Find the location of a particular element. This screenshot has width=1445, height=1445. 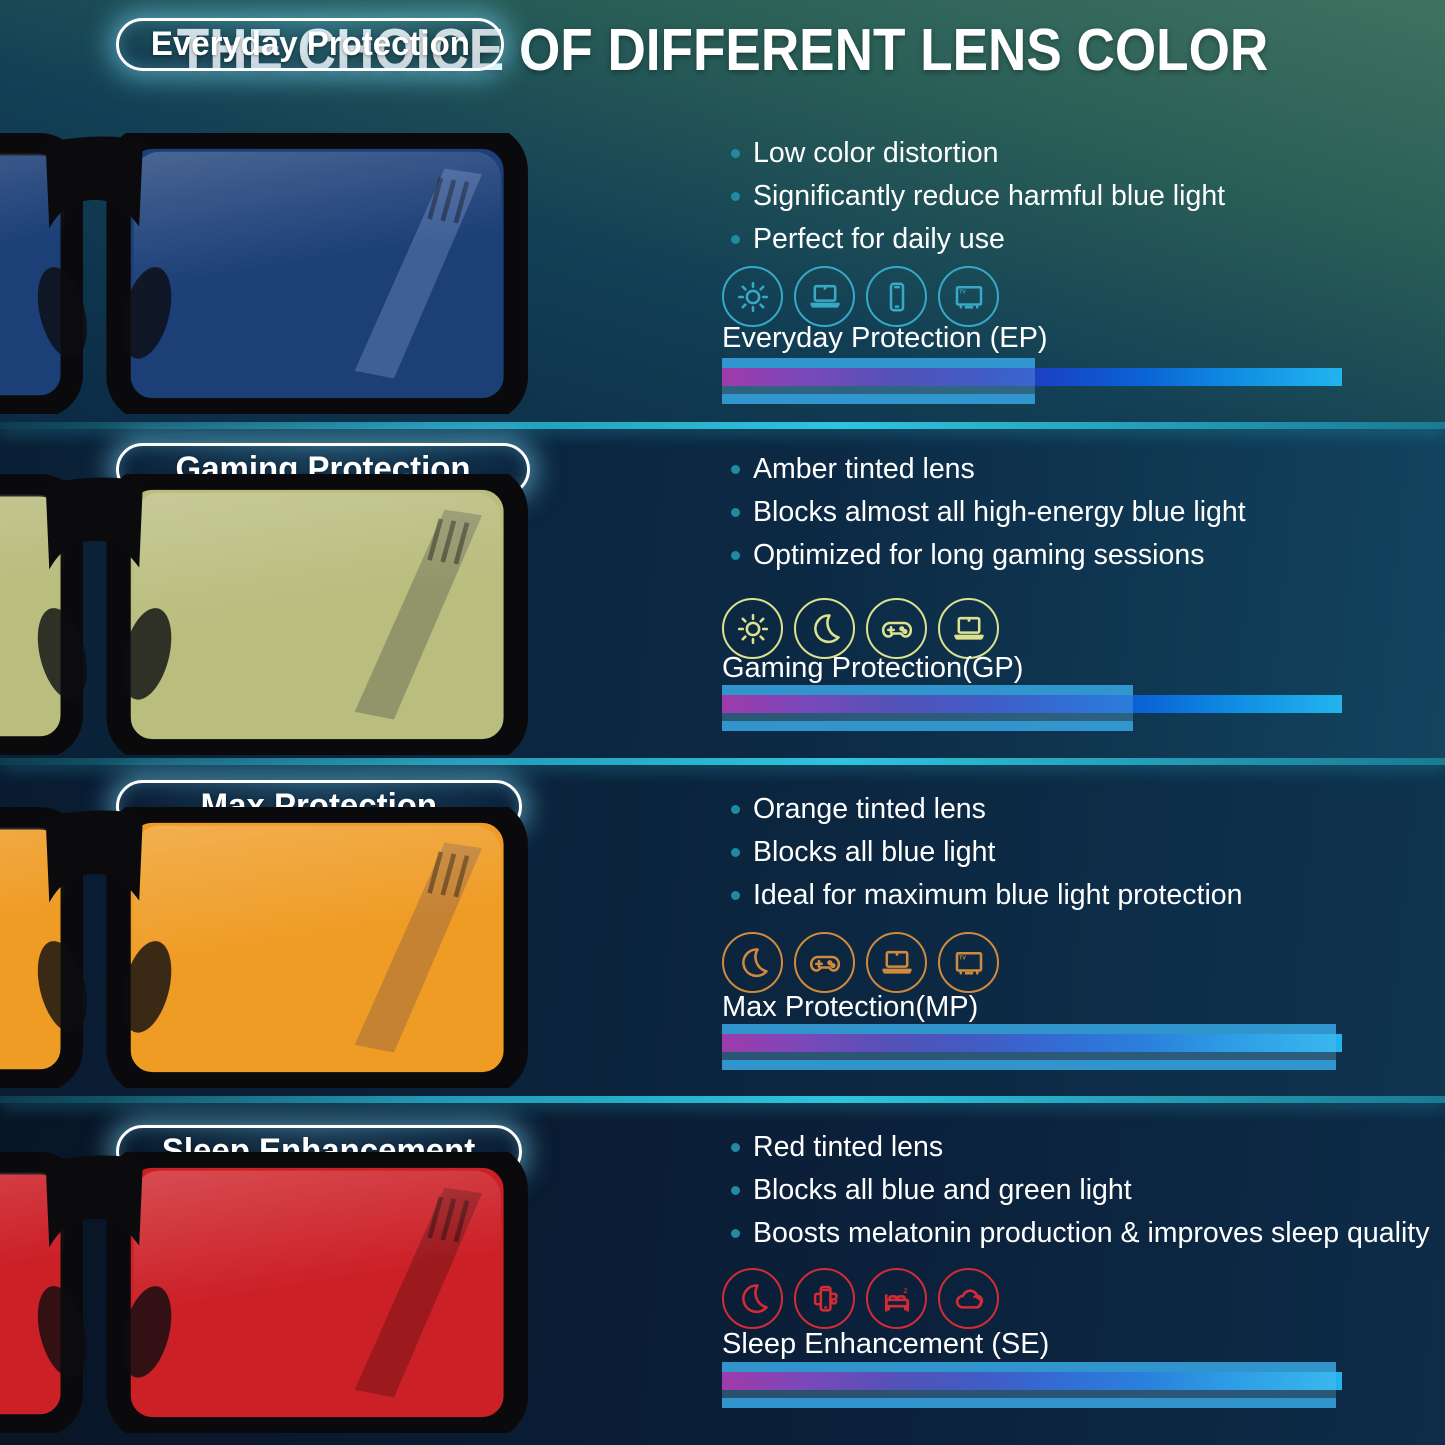

bullet-item: Amber tinted lens is located at coordinates (984, 469).